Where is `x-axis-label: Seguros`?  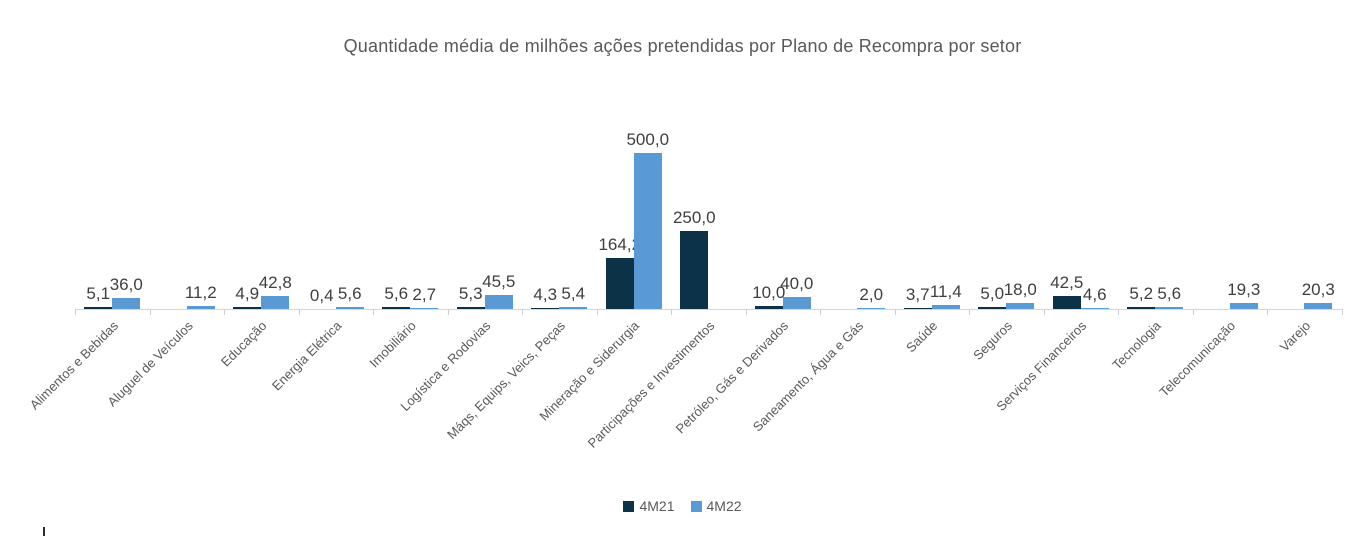 x-axis-label: Seguros is located at coordinates (992, 340).